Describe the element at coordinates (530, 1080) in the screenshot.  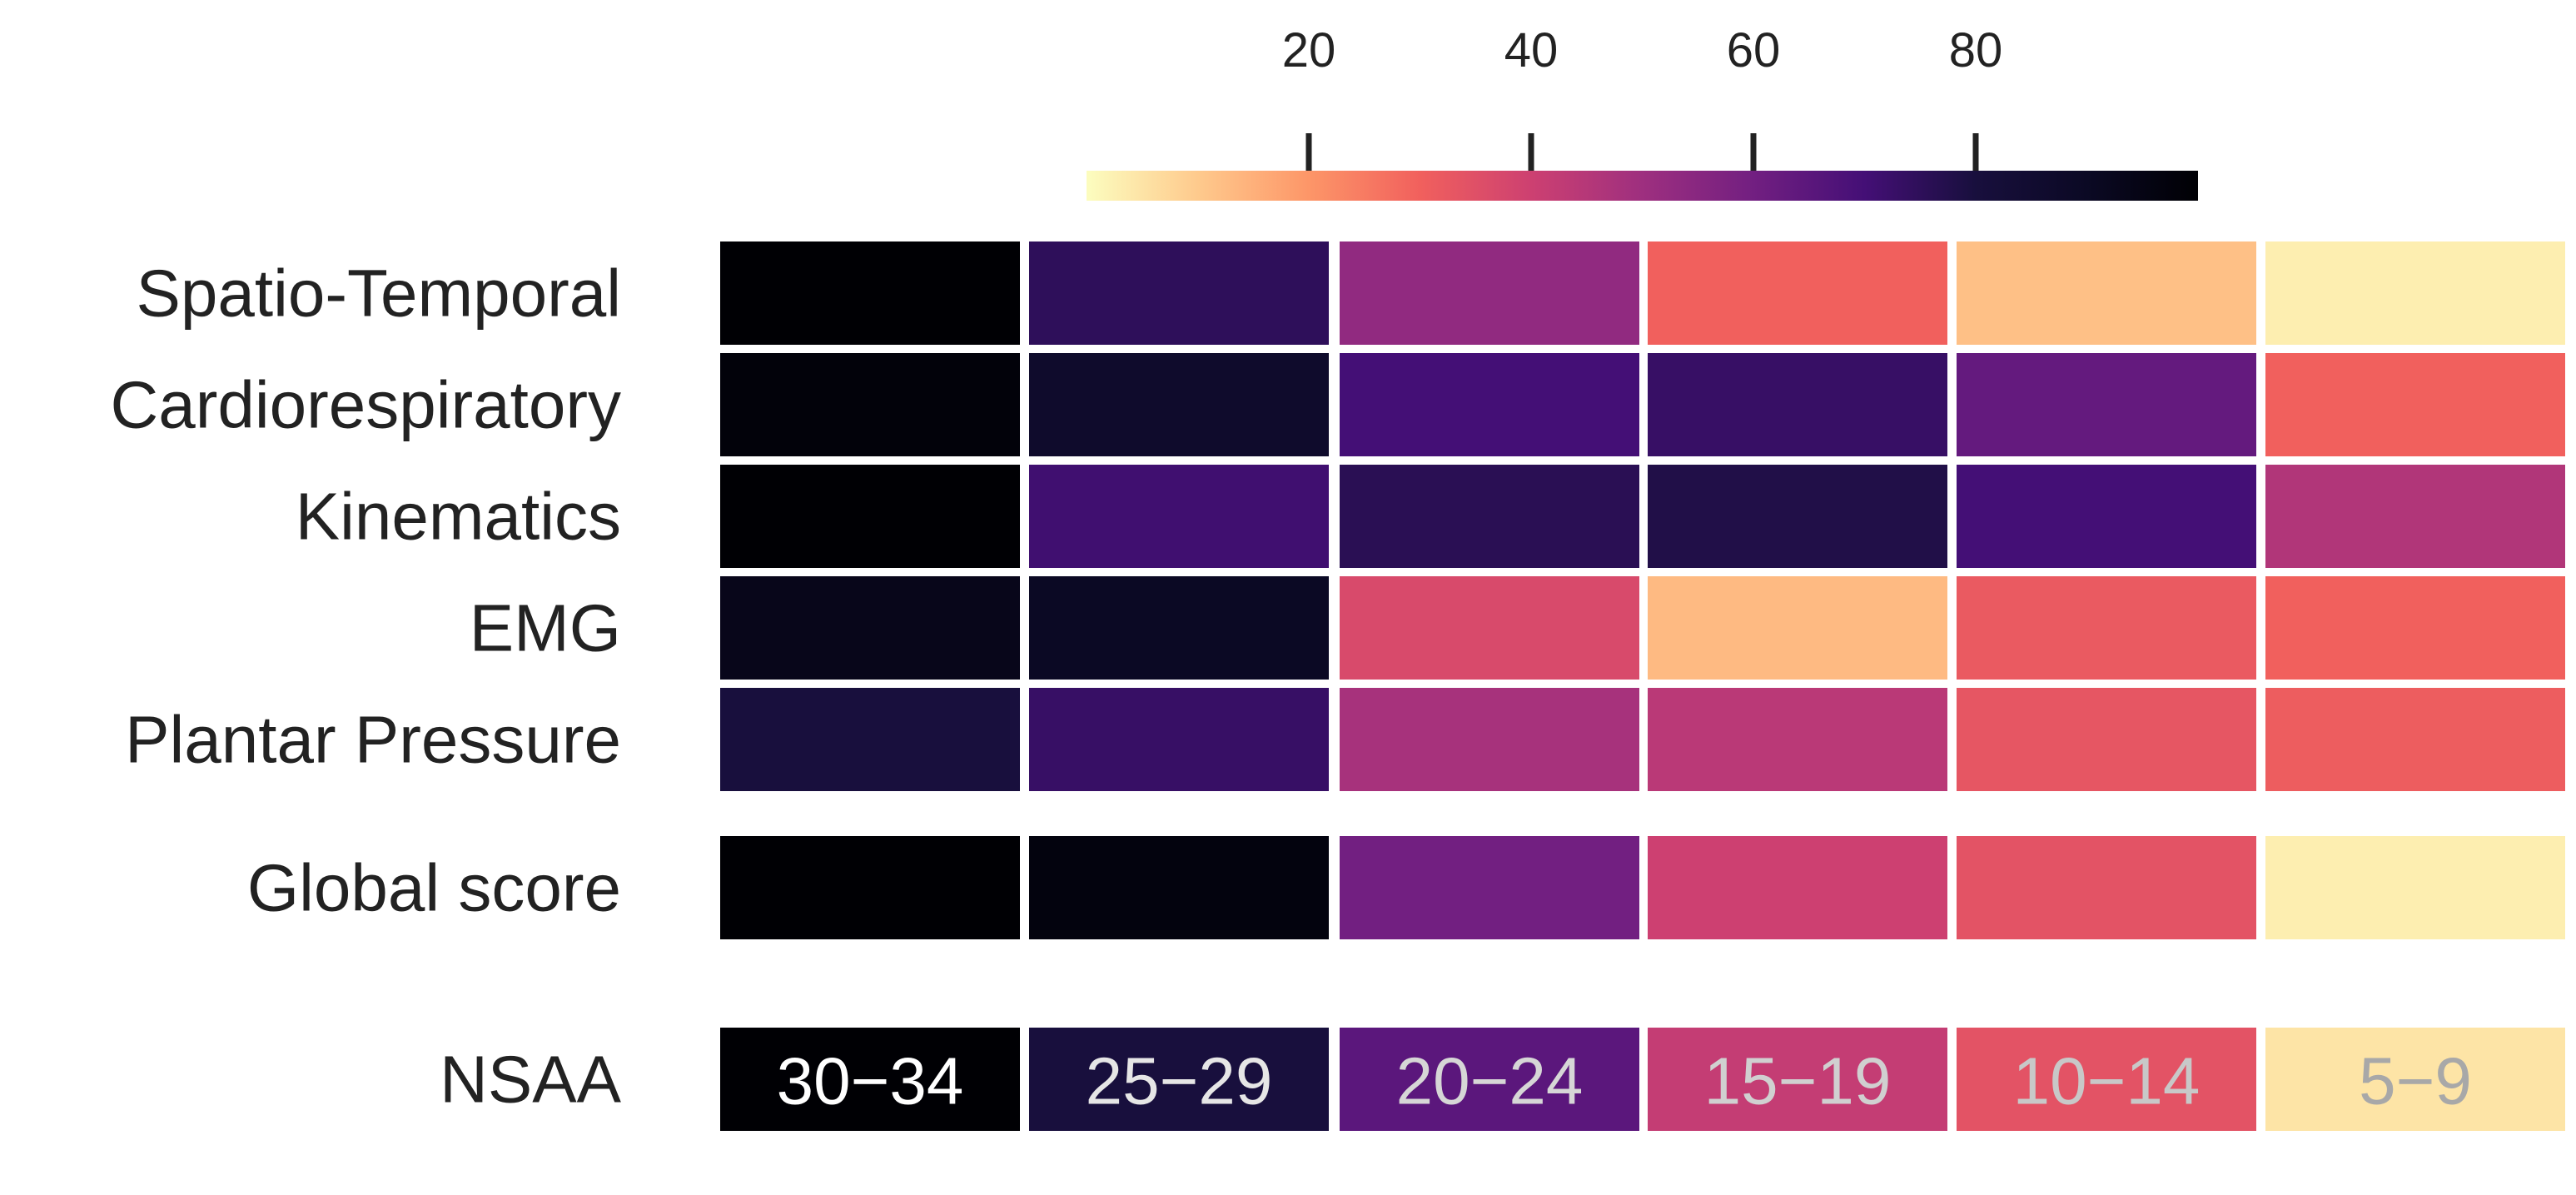
I see `row-label: NSAA` at that location.